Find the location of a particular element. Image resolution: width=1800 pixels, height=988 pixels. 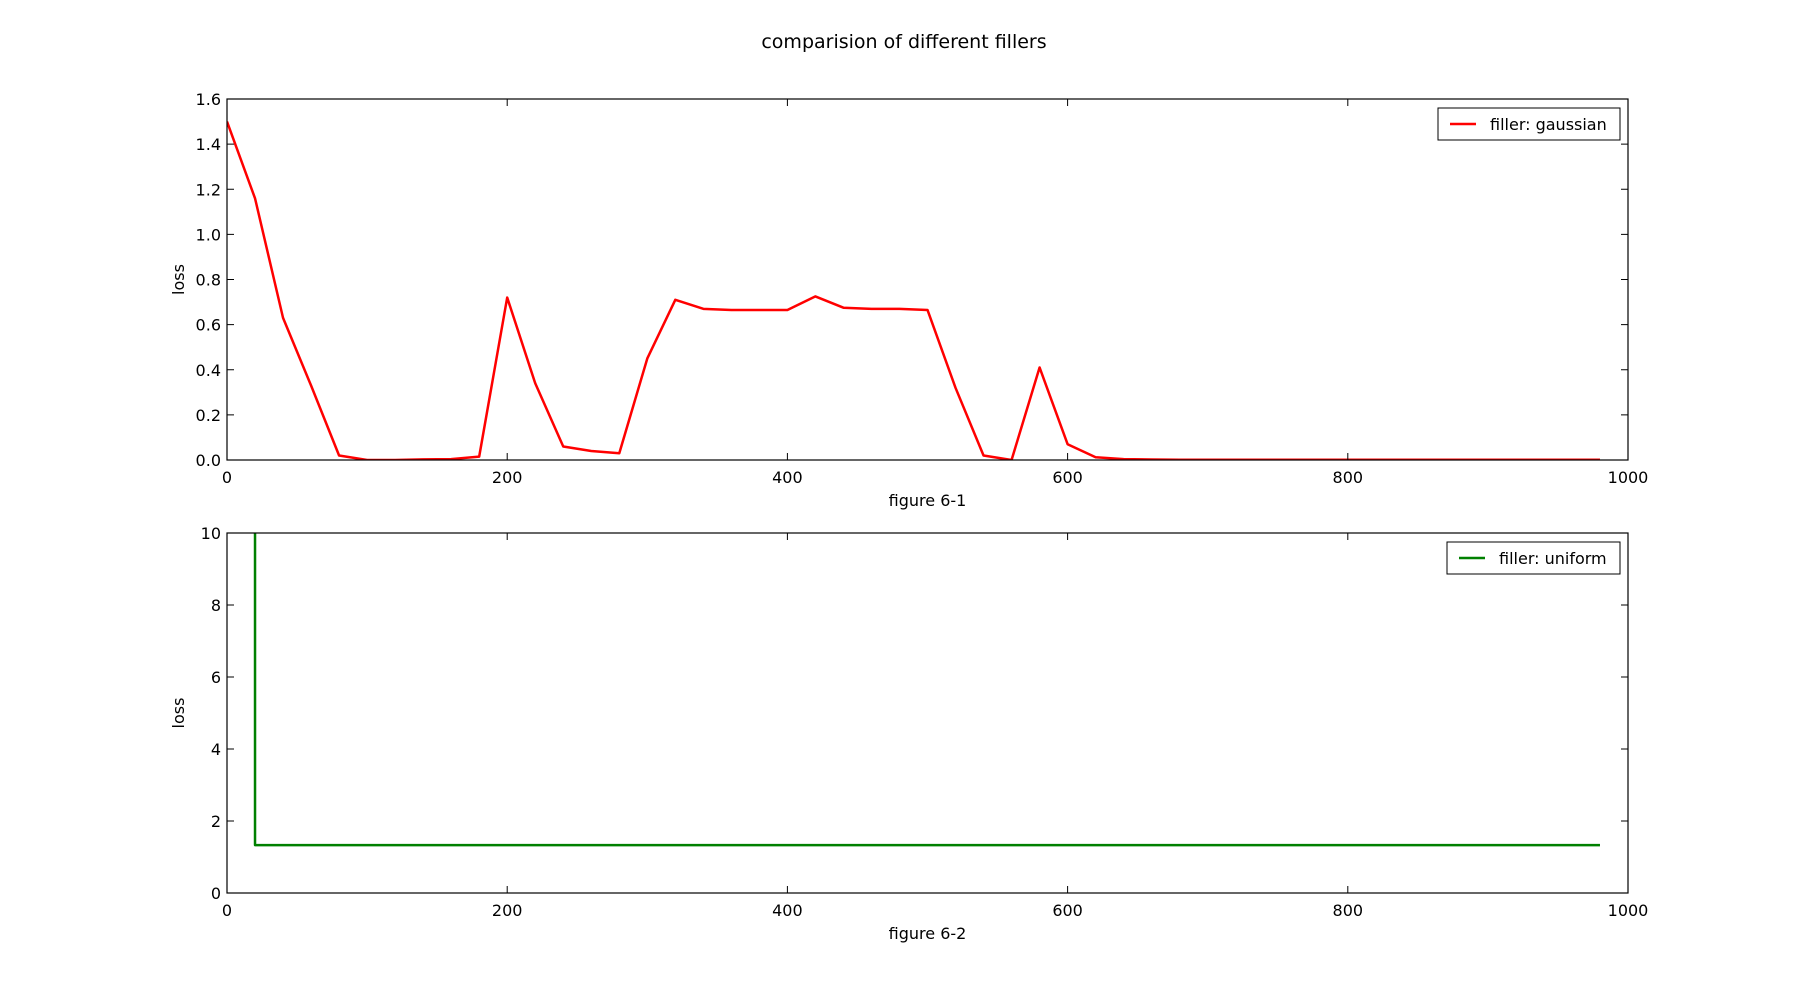

y-tick-label: 2 is located at coordinates (216, 821).